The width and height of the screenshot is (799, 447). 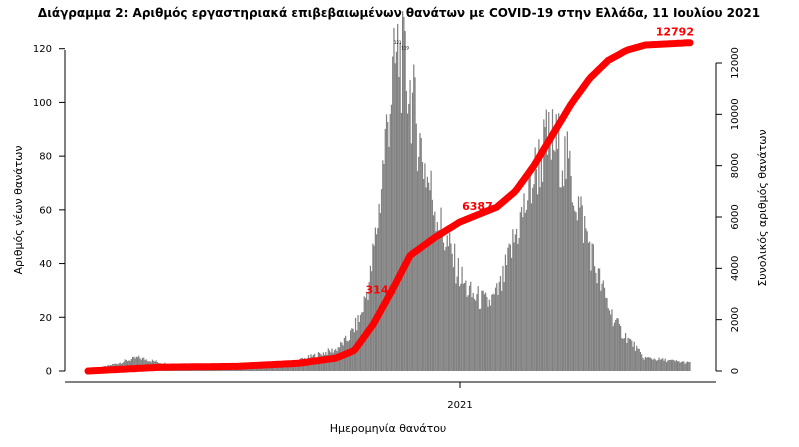 What do you see at coordinates (405, 47) in the screenshot?
I see `peak-value-label: 119` at bounding box center [405, 47].